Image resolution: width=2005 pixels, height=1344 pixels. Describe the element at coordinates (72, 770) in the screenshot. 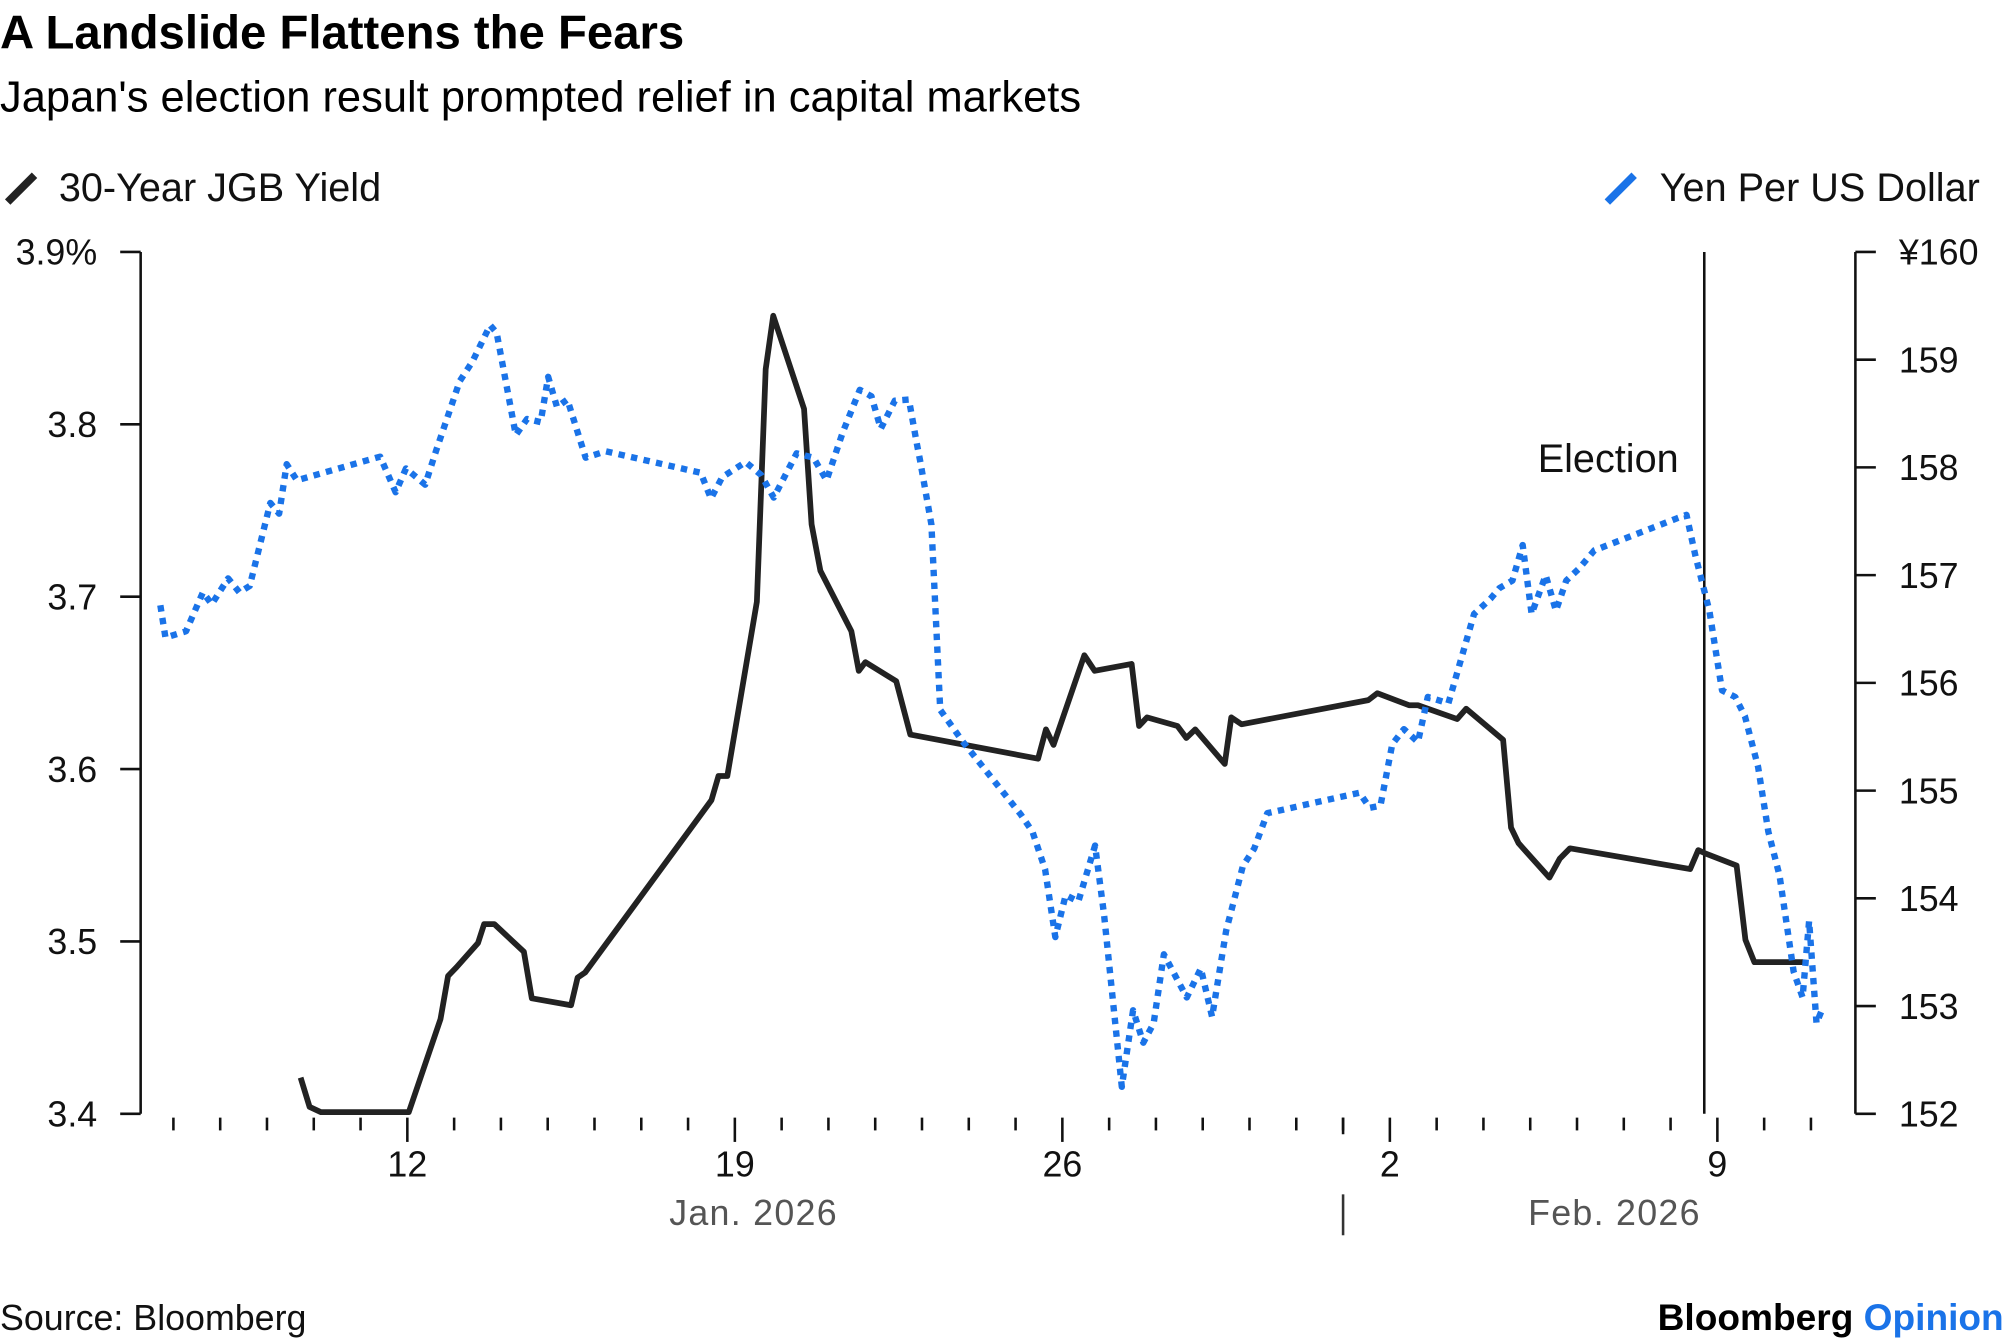

I see `left-axis-tick-label: 3.6` at that location.